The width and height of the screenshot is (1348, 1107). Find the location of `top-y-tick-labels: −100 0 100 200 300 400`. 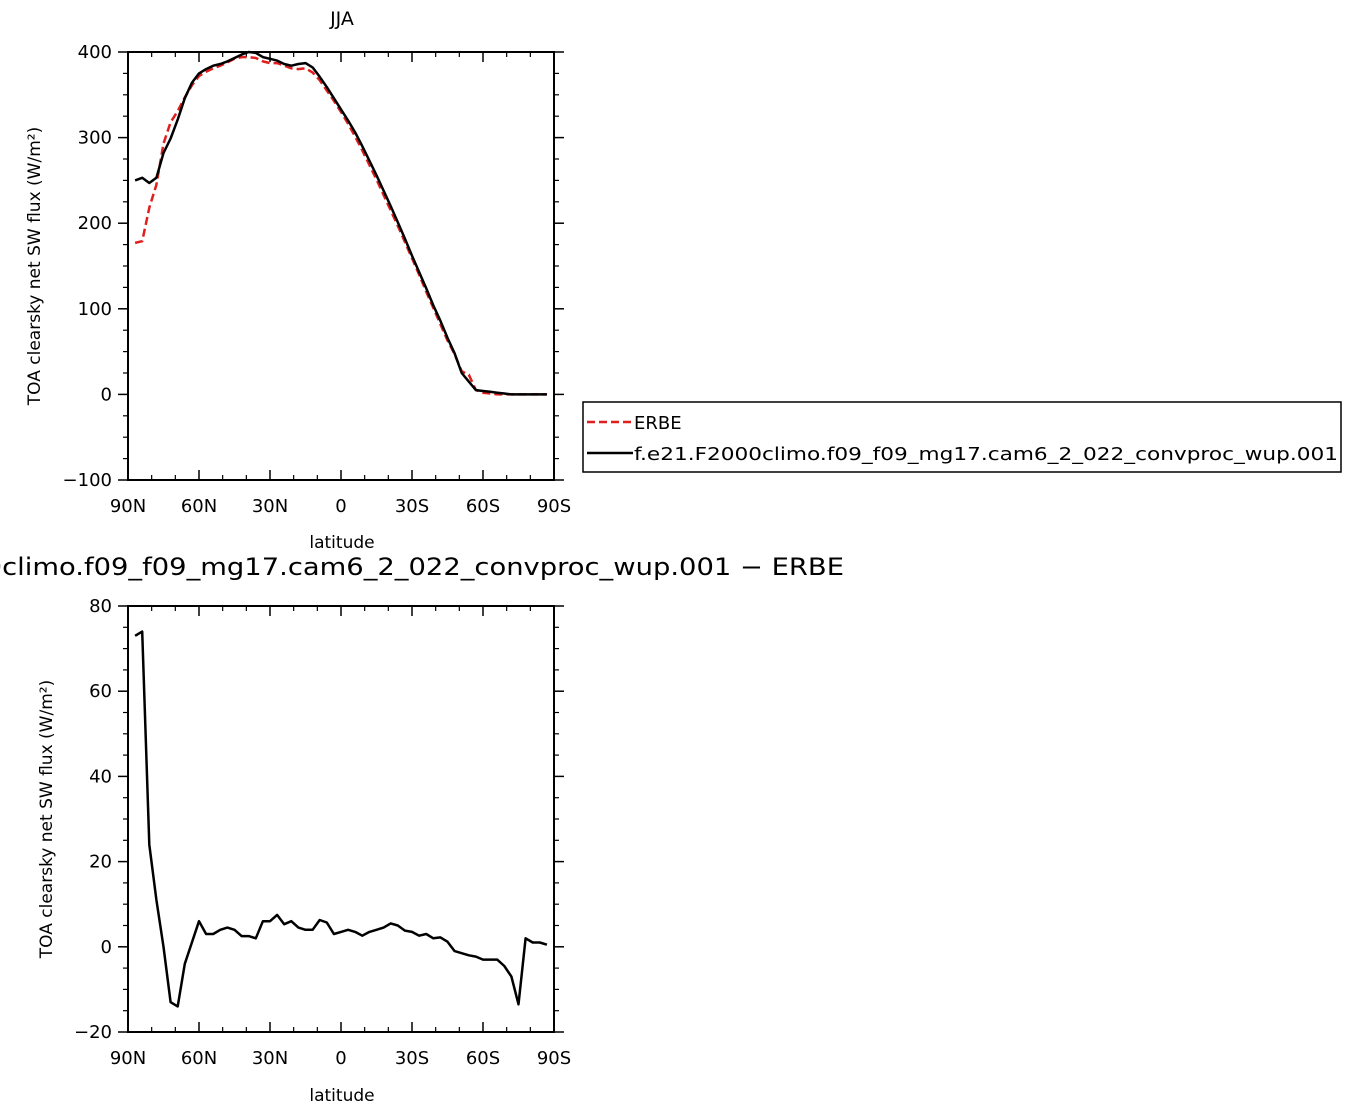

top-y-tick-labels: −100 0 100 200 300 400 is located at coordinates (87, 266).